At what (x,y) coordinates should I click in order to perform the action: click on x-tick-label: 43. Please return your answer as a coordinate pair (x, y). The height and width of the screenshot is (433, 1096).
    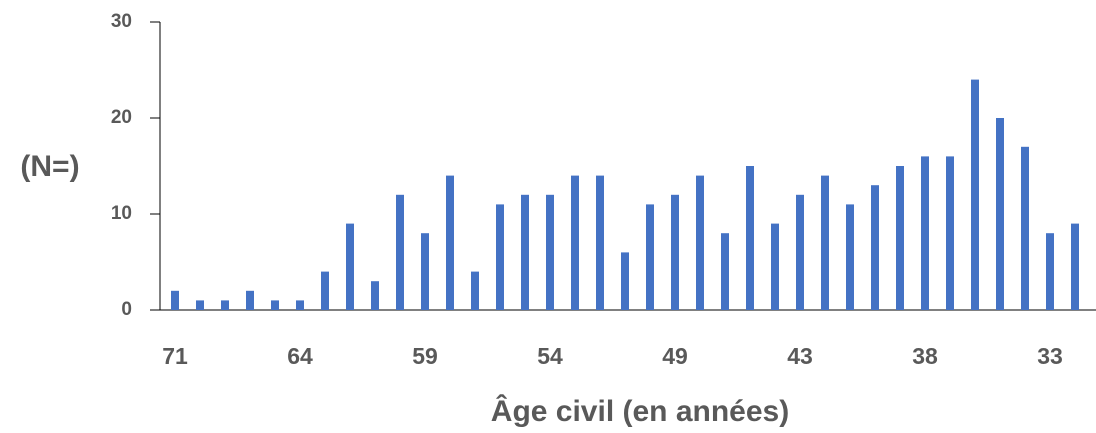
    Looking at the image, I should click on (800, 356).